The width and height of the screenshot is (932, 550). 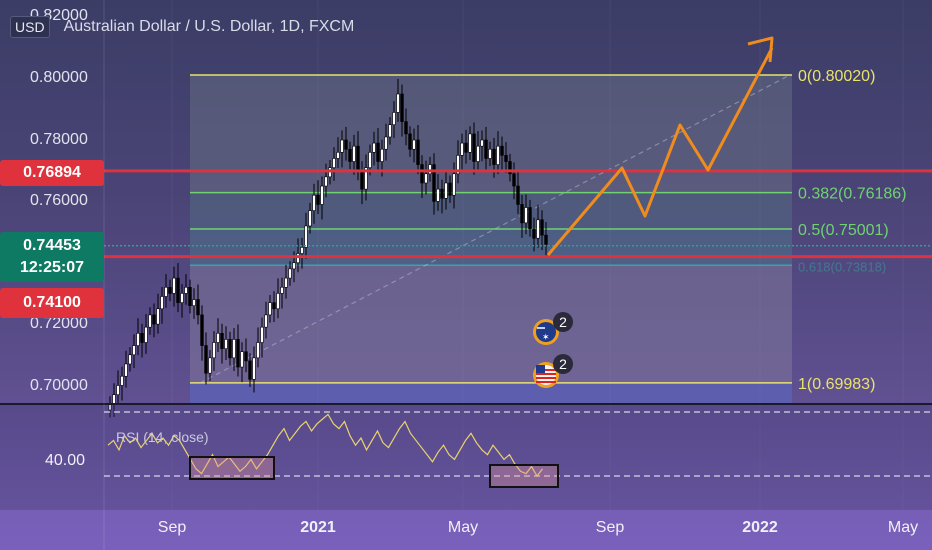 I want to click on fib-label: 0(0.80020), so click(x=836, y=76).